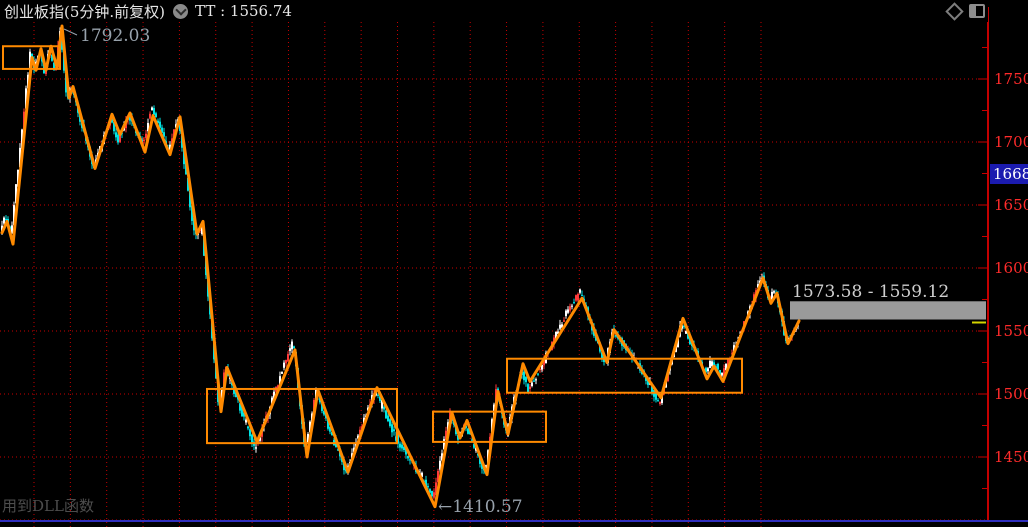 This screenshot has height=527, width=1028. Describe the element at coordinates (48, 506) in the screenshot. I see `status-text: 用到DLL函数` at that location.